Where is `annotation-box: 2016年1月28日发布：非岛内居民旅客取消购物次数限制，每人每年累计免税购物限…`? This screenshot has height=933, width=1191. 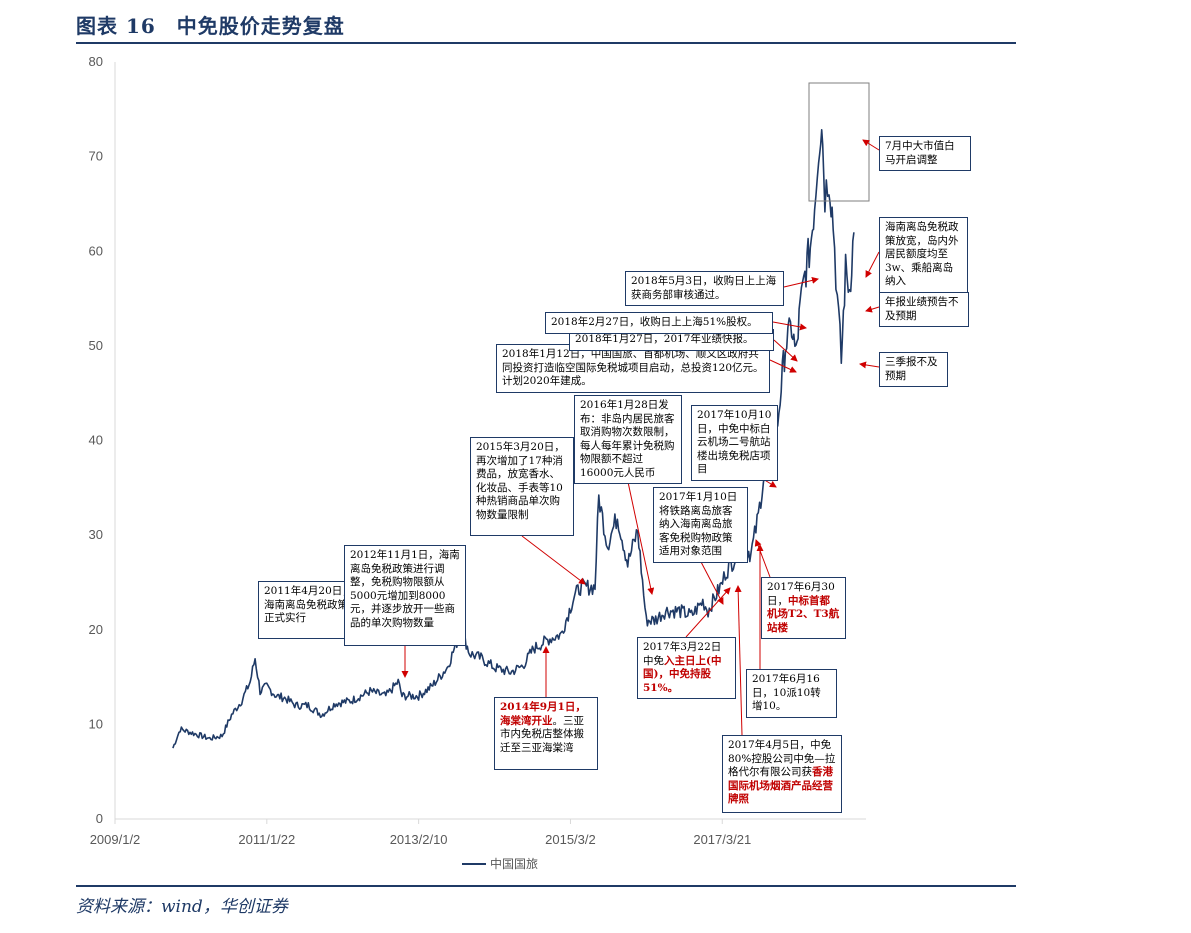
annotation-box: 2016年1月28日发布：非岛内居民旅客取消购物次数限制，每人每年累计免税购物限… is located at coordinates (628, 439).